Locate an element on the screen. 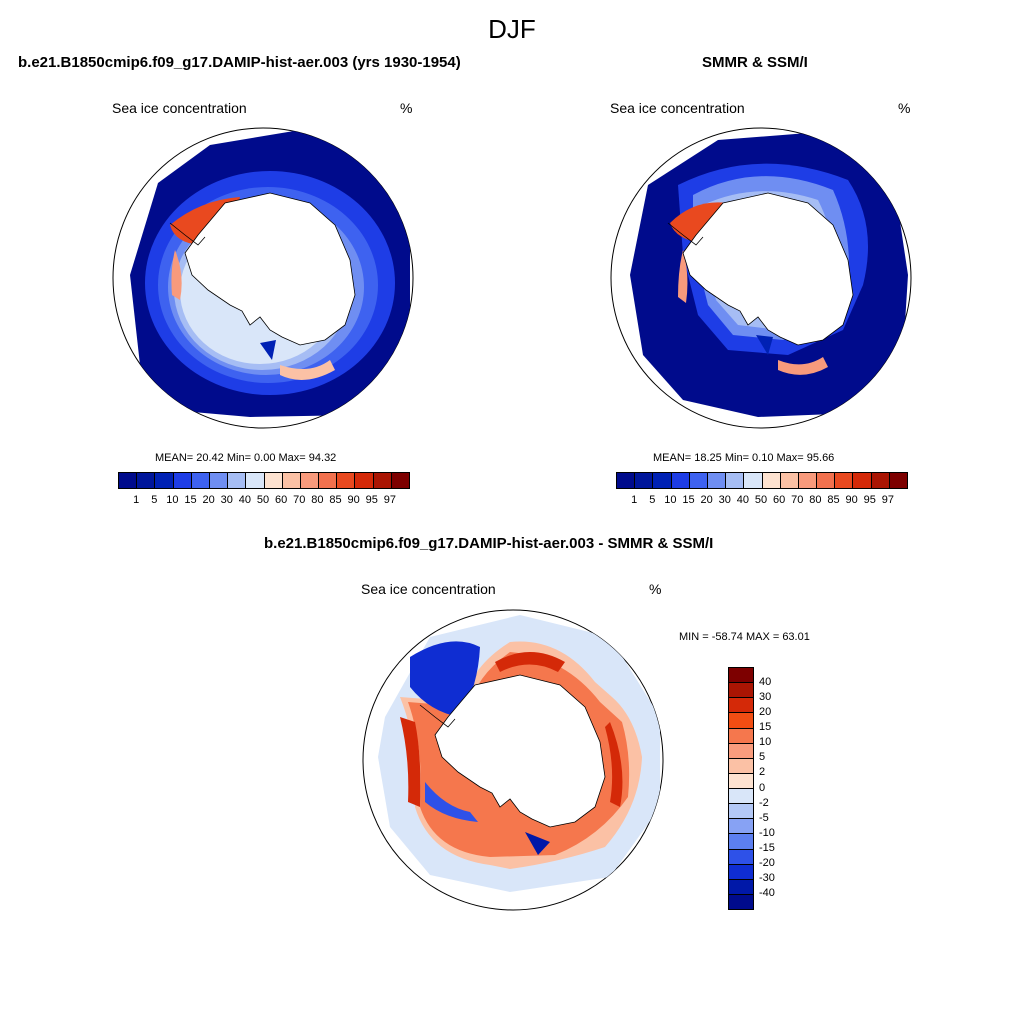  diff-polar-map is located at coordinates (513, 760).